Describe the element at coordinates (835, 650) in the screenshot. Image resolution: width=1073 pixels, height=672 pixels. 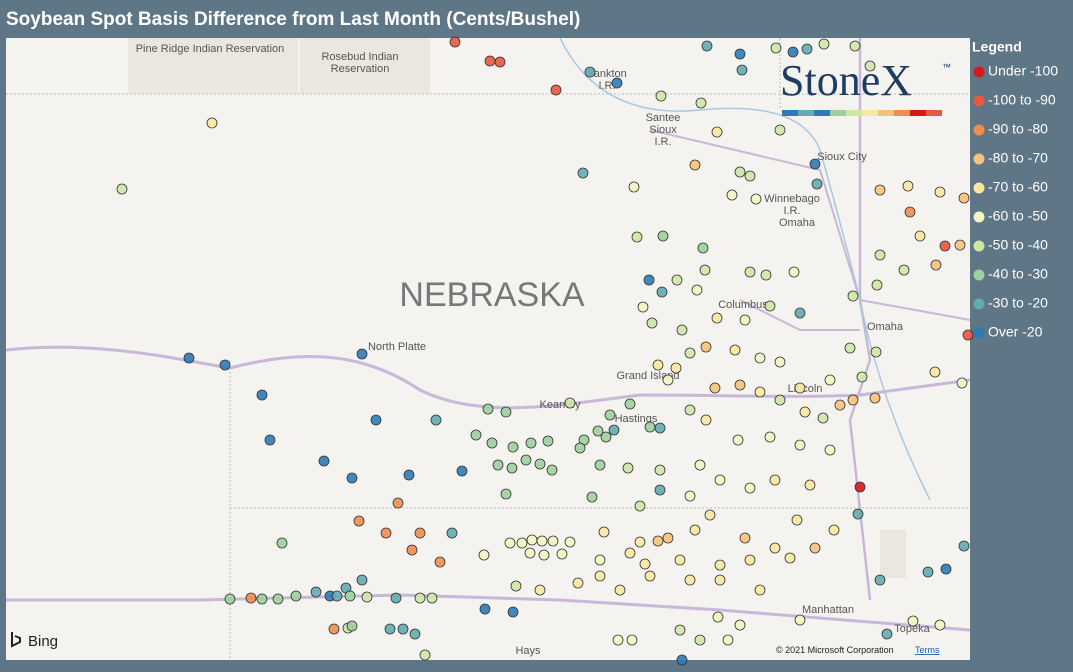
I see `copyright: © 2021 Microsoft Corporation` at that location.